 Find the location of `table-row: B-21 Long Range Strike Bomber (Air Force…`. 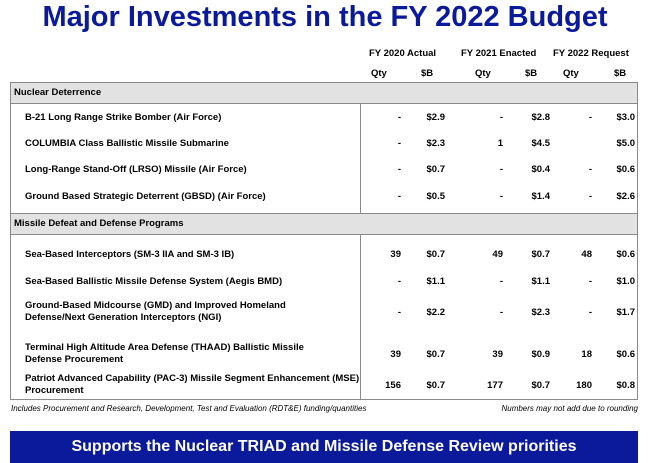

table-row: B-21 Long Range Strike Bomber (Air Force… is located at coordinates (324, 117).